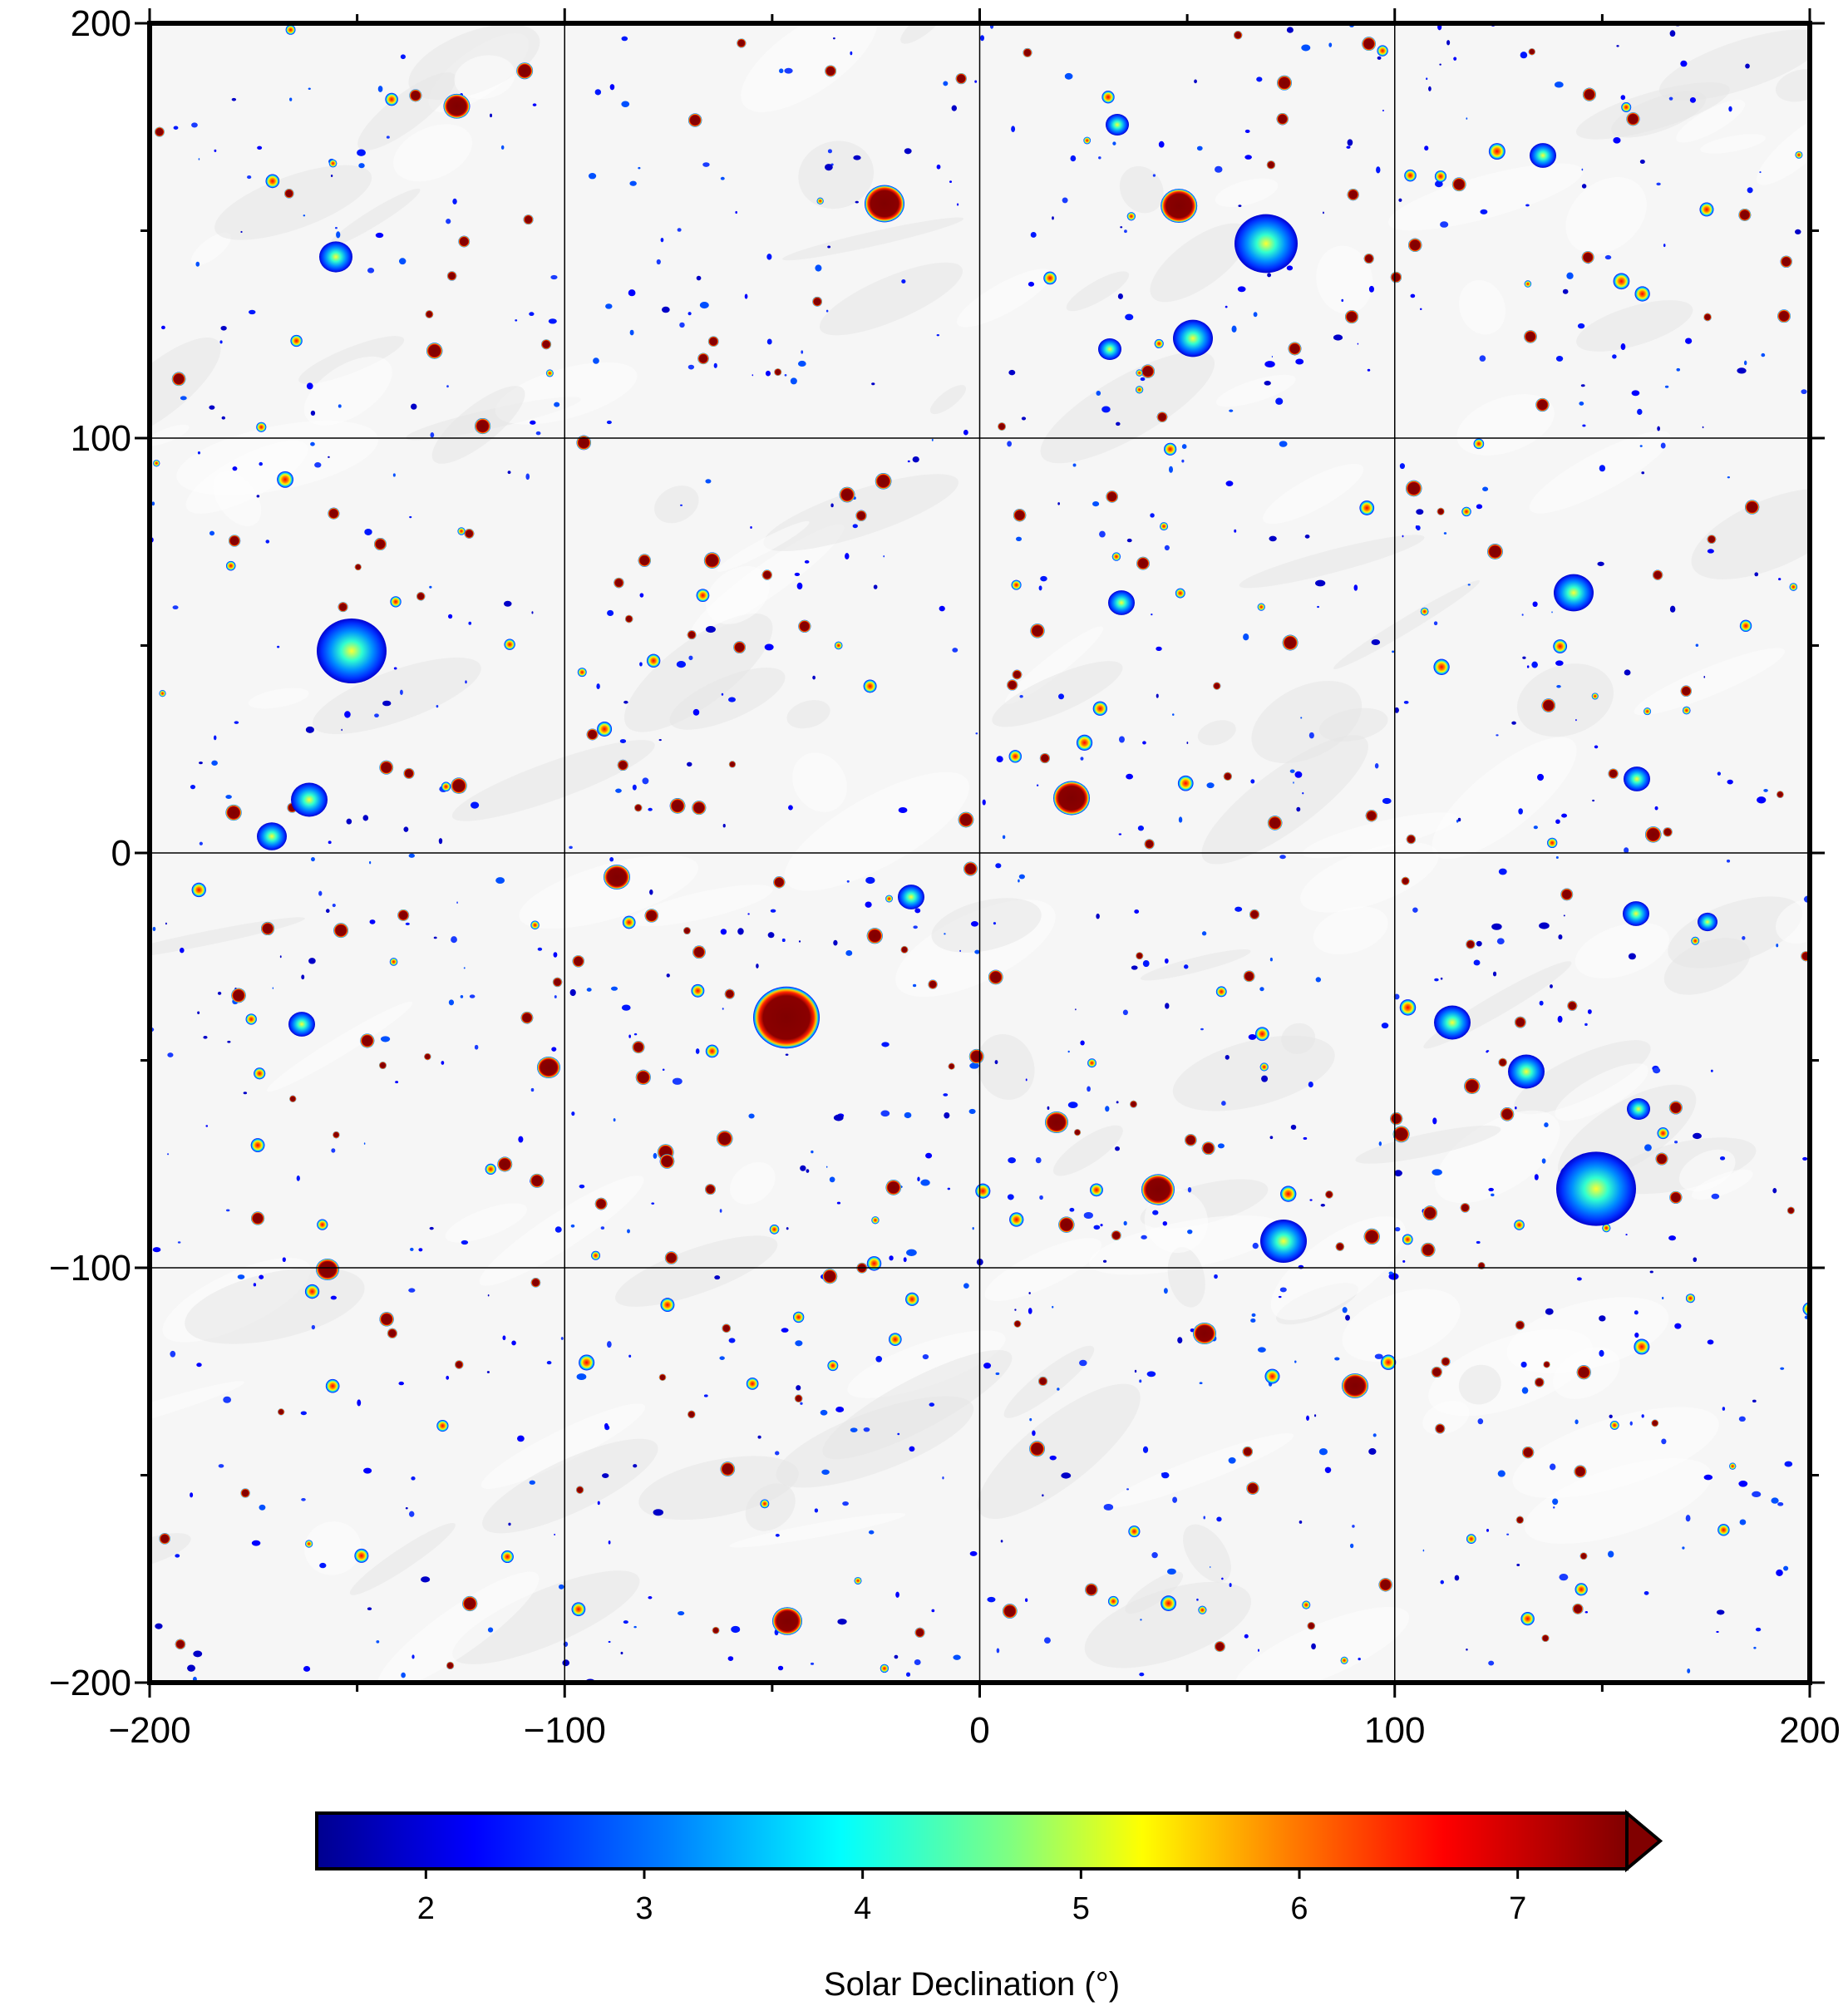 The height and width of the screenshot is (2006, 1848). I want to click on colorbar-max-extension, so click(1644, 1841).